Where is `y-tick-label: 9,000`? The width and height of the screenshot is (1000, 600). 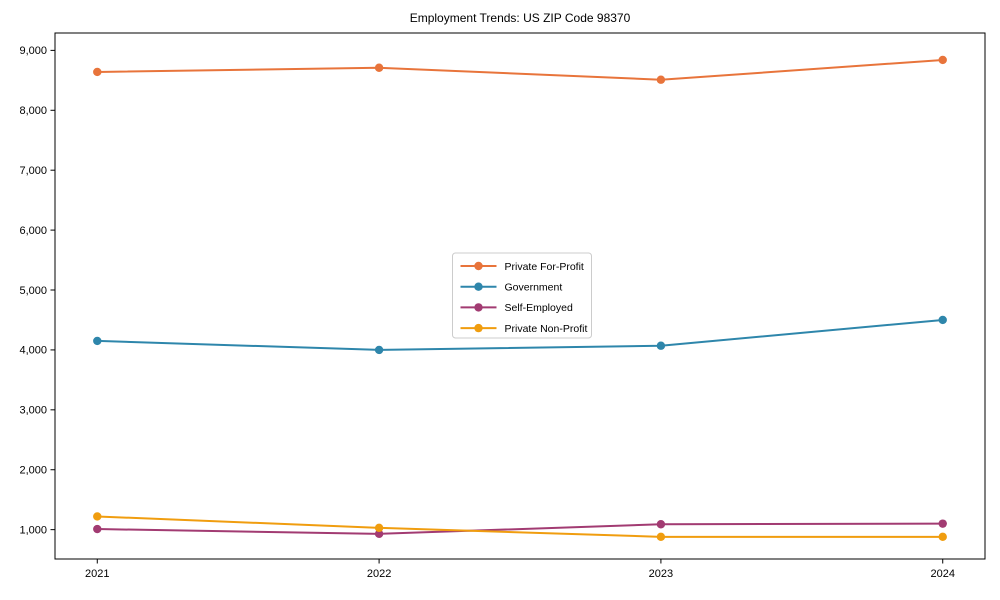 y-tick-label: 9,000 is located at coordinates (33, 51).